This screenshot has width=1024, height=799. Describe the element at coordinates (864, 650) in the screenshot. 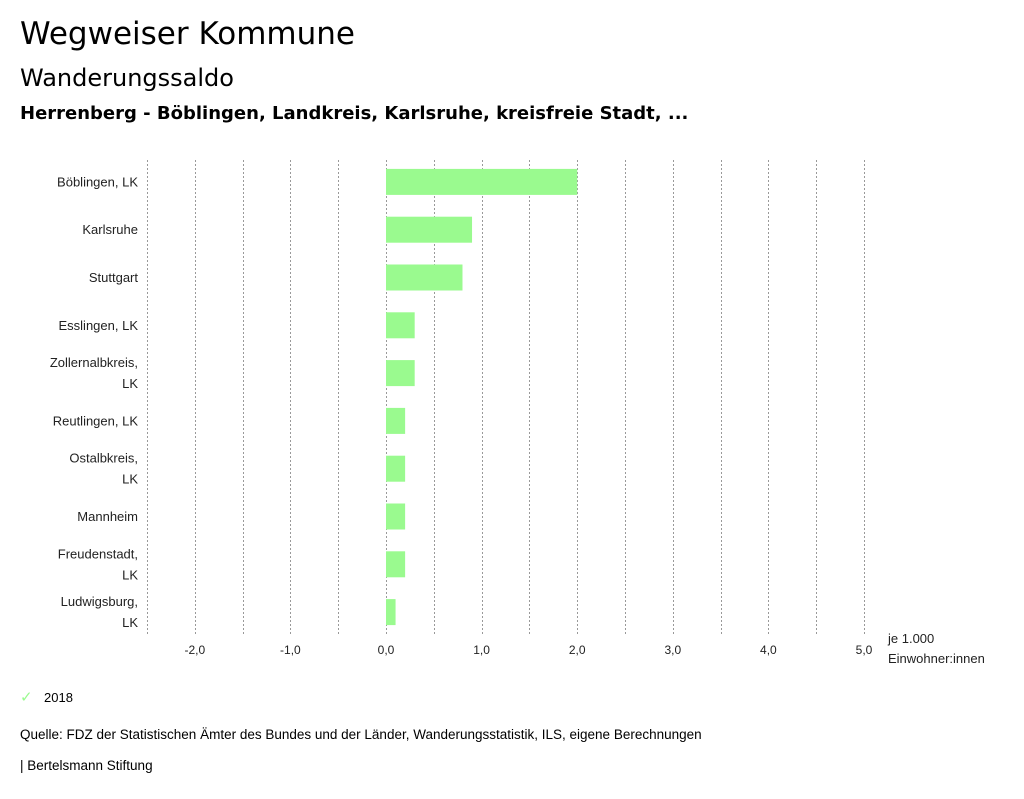

I see `x-tick-label: 5,0` at that location.